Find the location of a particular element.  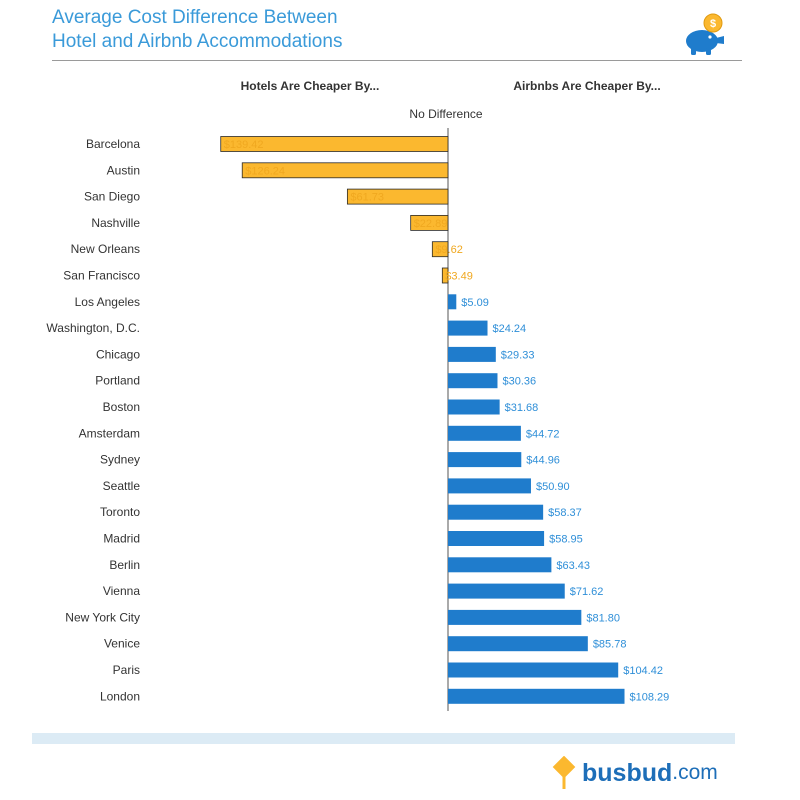

category-label-berlin: Berlin is located at coordinates (124, 565).